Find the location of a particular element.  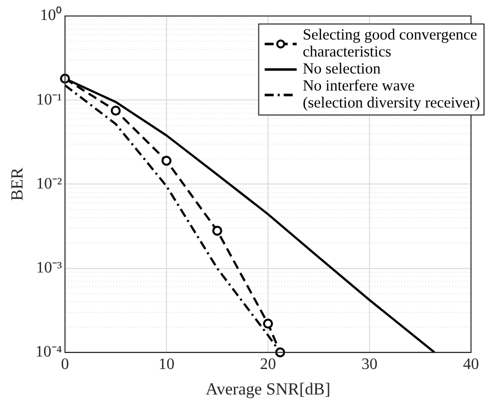

y-tick-label: 10⁻⁴ is located at coordinates (48, 352).